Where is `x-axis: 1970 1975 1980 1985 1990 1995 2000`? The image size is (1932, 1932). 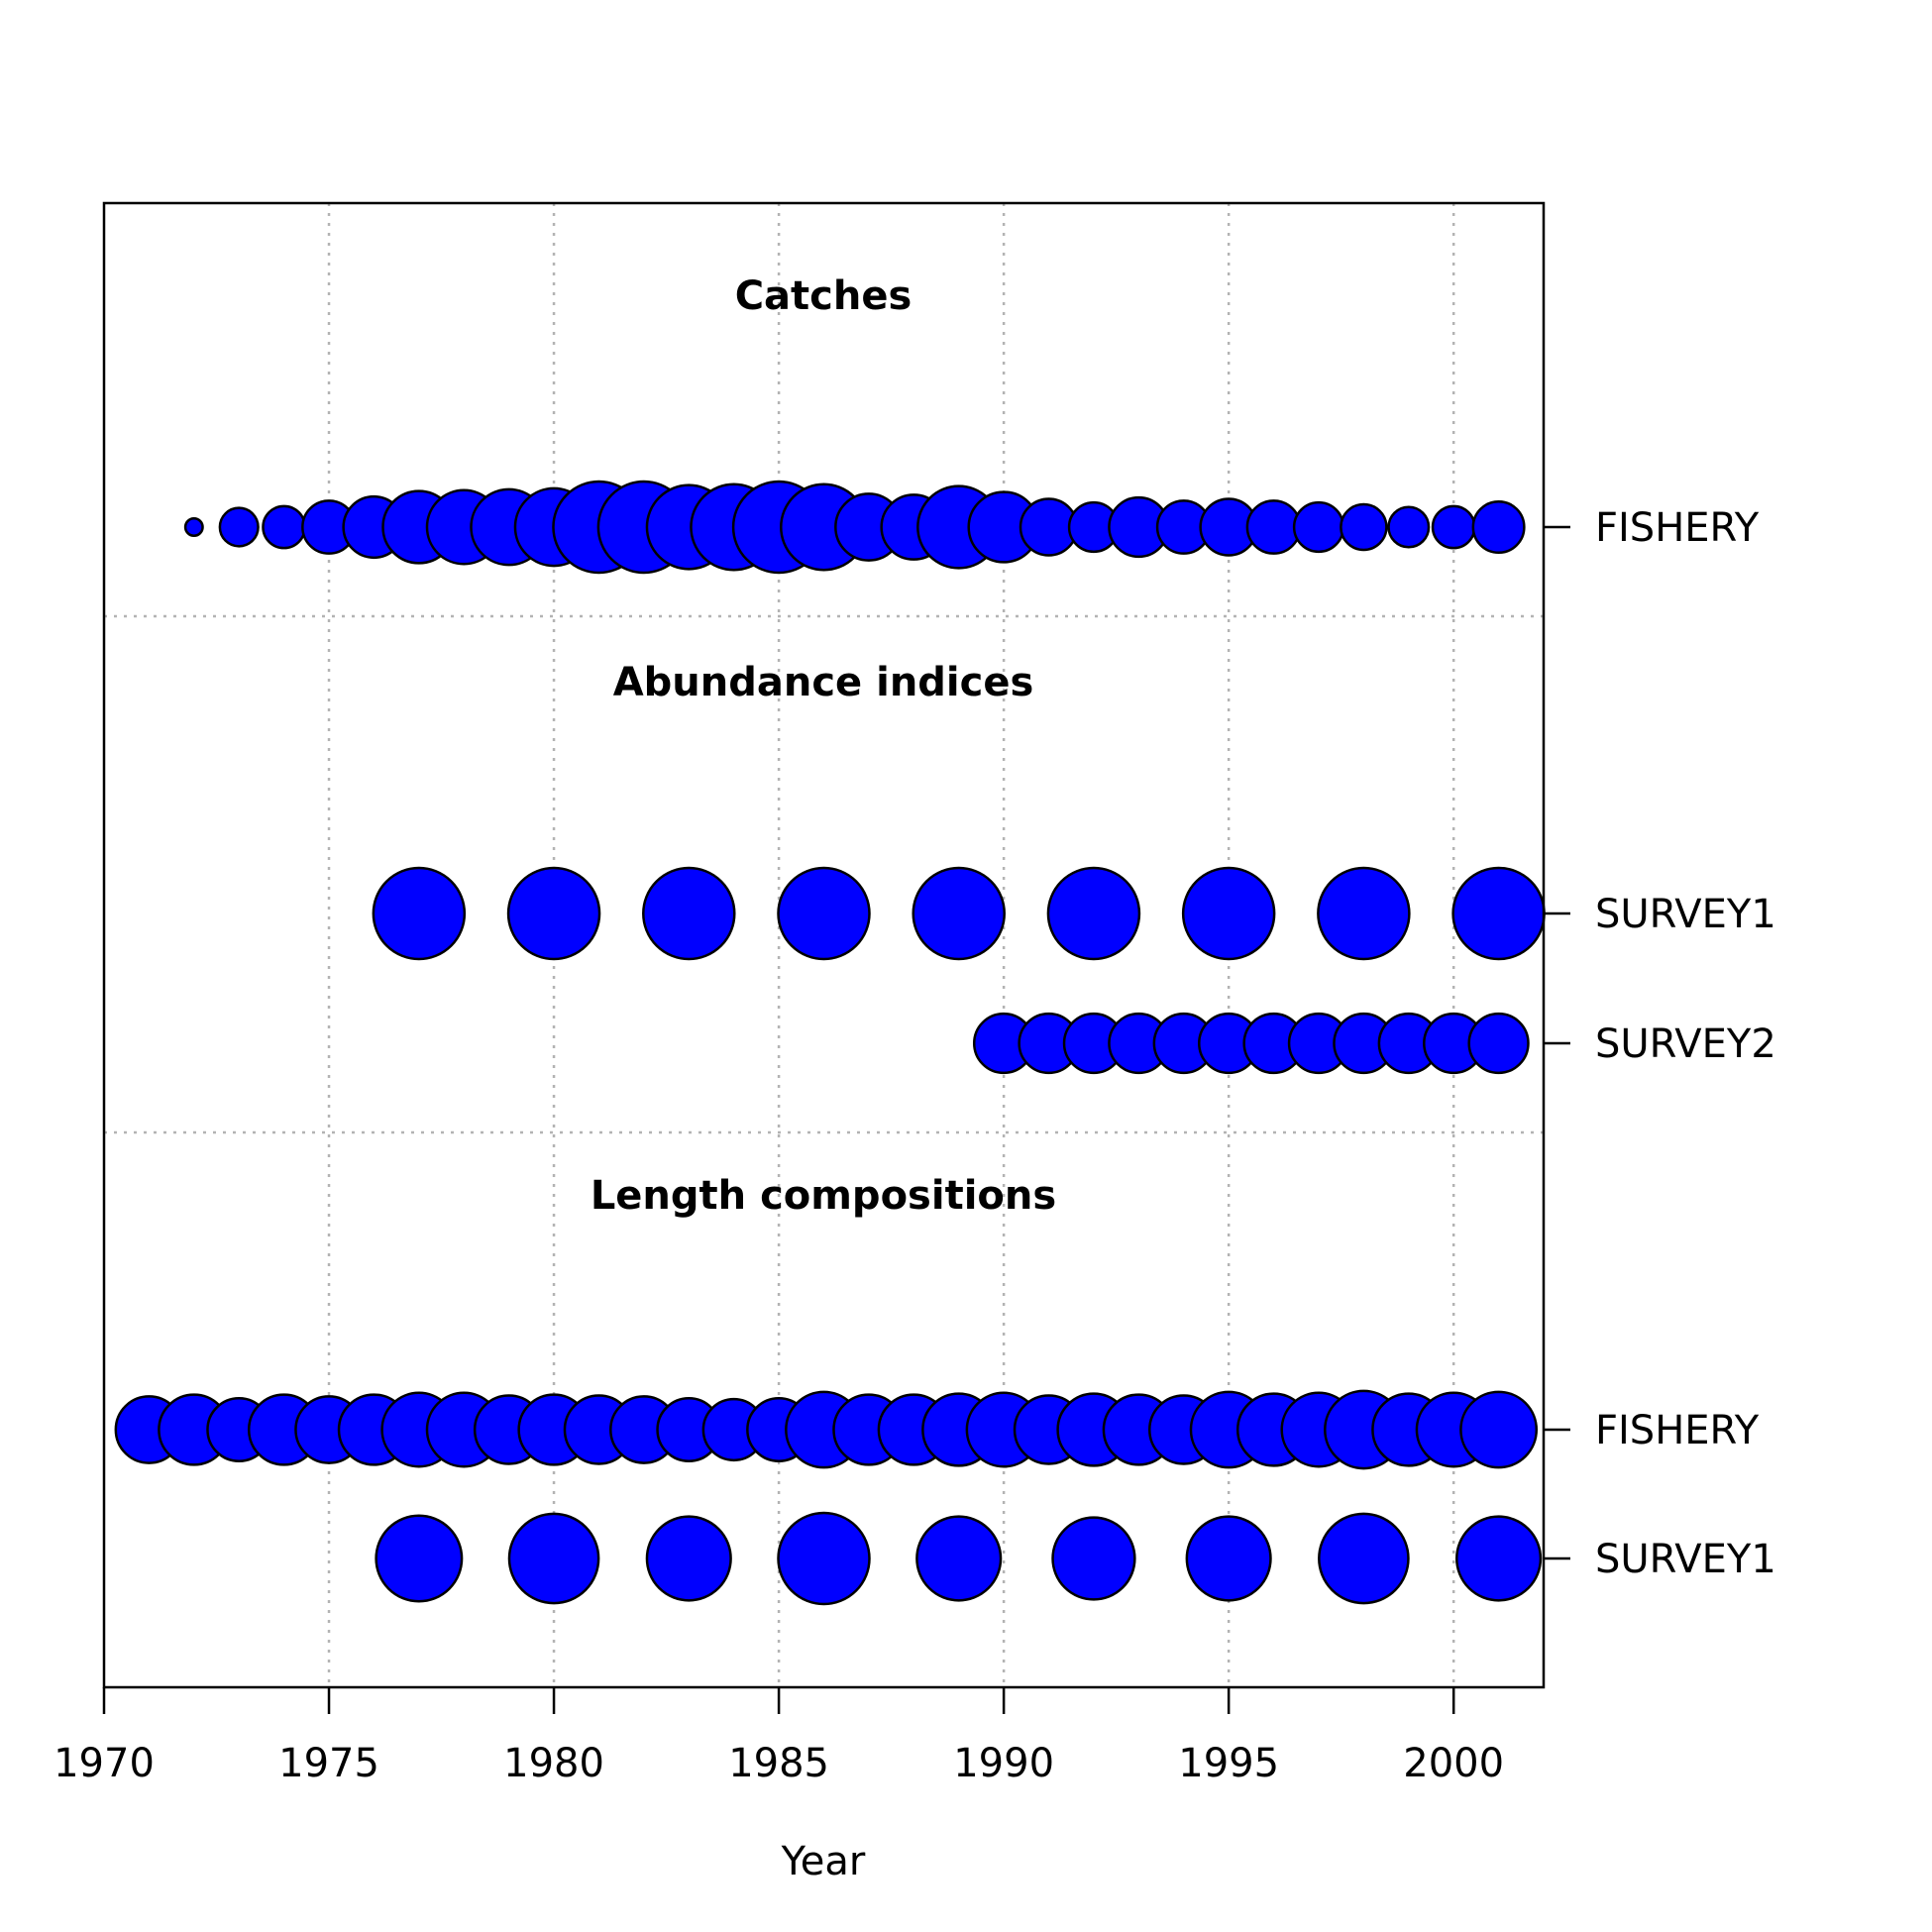
x-axis: 1970 1975 1980 1985 1990 1995 2000 is located at coordinates (779, 1736).